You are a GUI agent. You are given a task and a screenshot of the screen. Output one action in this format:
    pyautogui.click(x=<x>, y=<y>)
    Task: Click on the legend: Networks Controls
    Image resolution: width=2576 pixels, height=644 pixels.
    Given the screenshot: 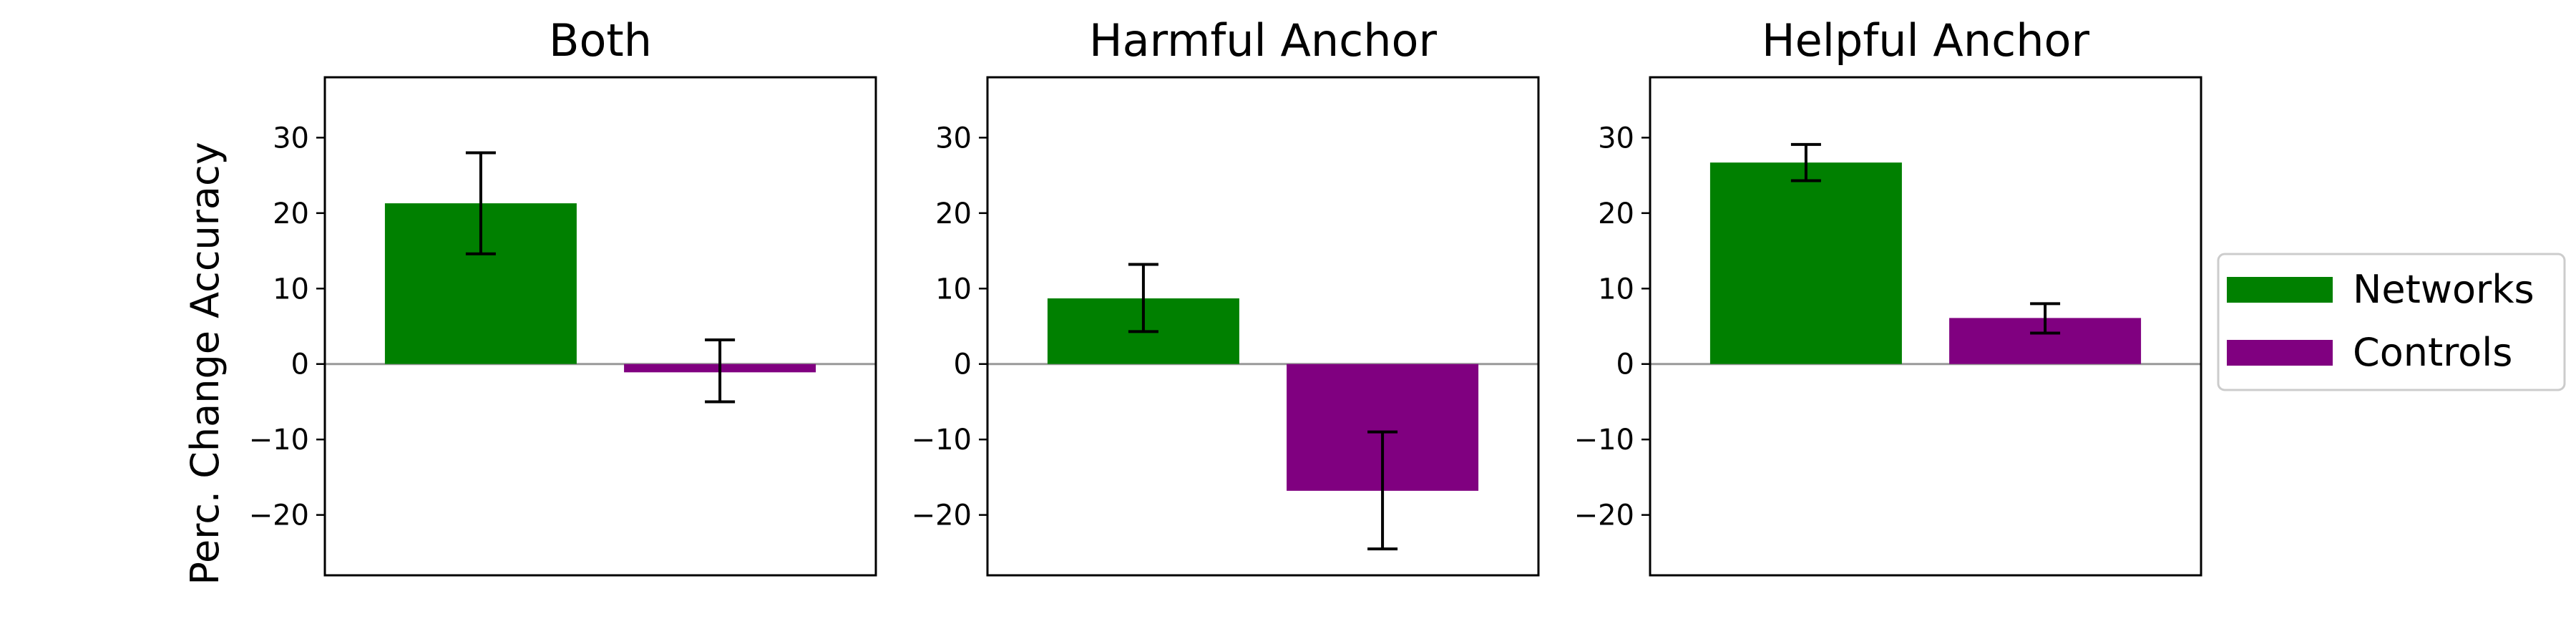 What is the action you would take?
    pyautogui.click(x=2391, y=322)
    